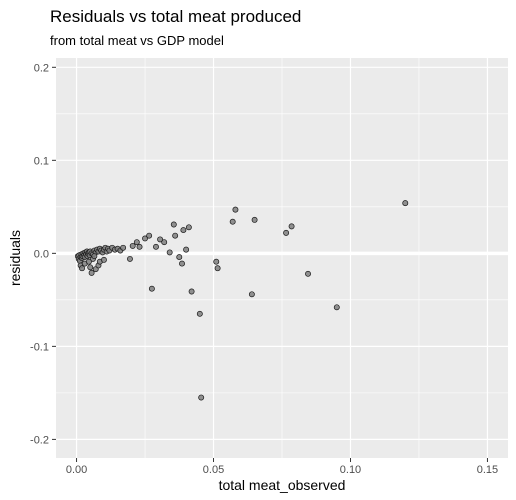  What do you see at coordinates (39, 440) in the screenshot?
I see `y-tick-label: -0.2` at bounding box center [39, 440].